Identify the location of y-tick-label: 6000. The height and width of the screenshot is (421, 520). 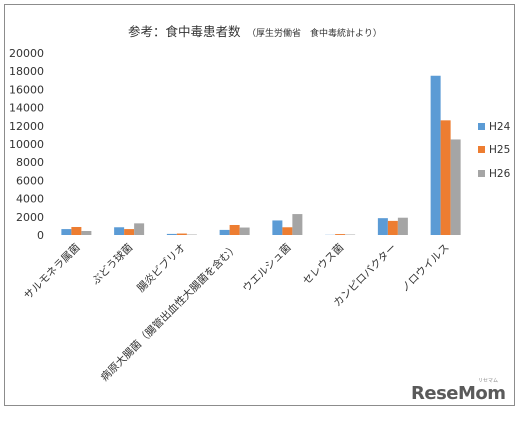
(30, 180).